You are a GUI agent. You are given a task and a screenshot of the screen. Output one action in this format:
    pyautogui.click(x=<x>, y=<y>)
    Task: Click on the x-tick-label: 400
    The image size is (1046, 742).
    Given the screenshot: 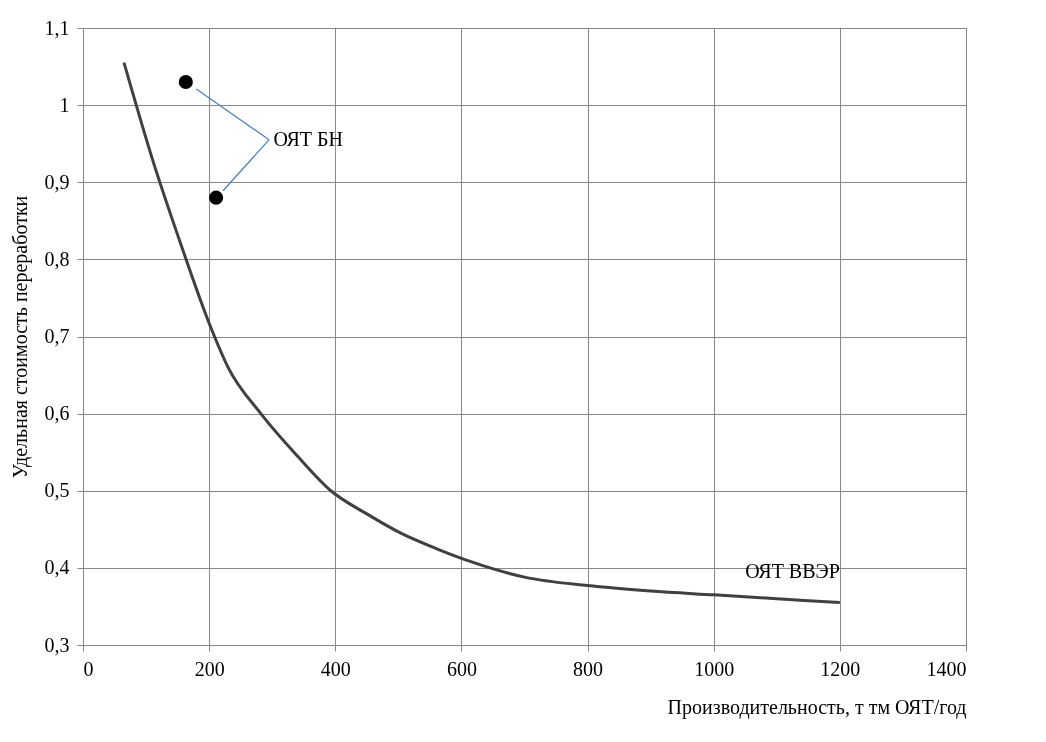 What is the action you would take?
    pyautogui.click(x=335, y=668)
    